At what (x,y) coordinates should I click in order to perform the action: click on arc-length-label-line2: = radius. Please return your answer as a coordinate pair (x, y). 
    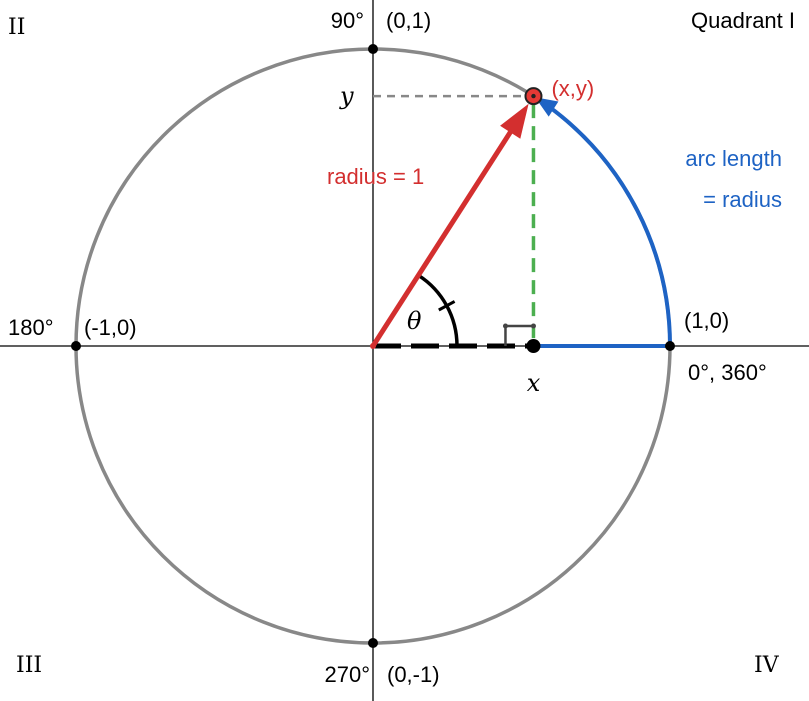
    Looking at the image, I should click on (742, 199).